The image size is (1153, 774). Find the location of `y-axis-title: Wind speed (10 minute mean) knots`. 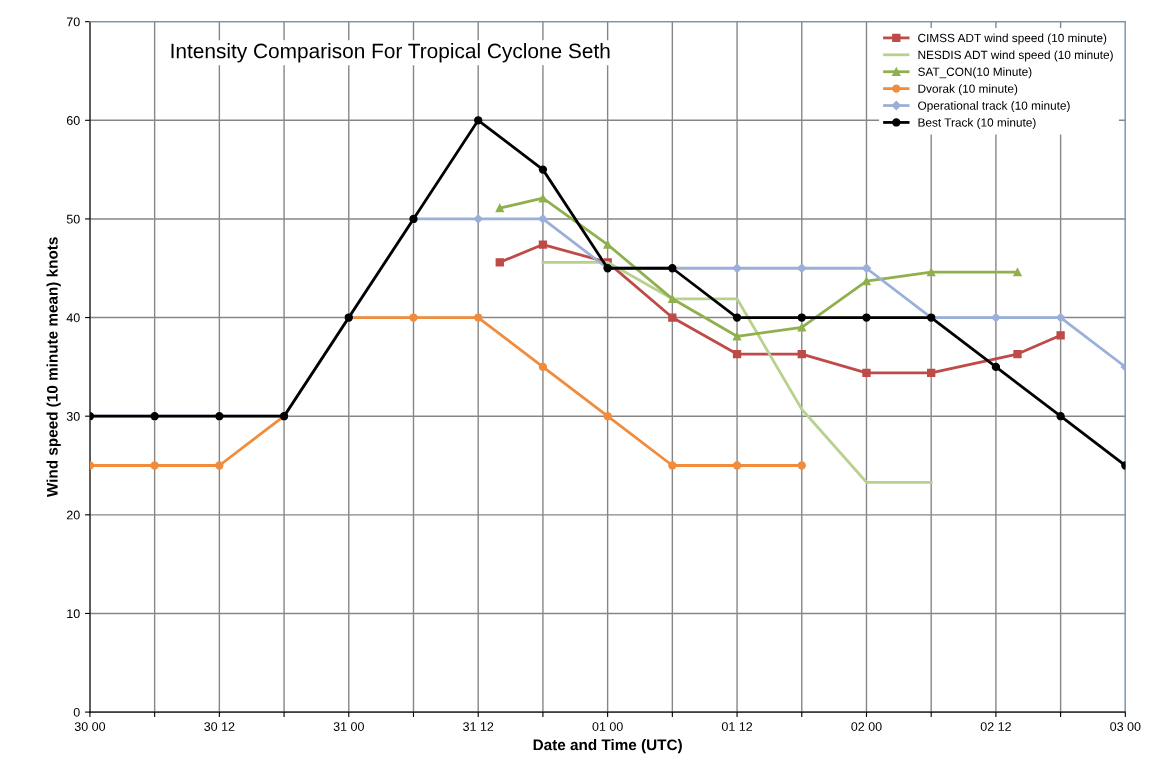

y-axis-title: Wind speed (10 minute mean) knots is located at coordinates (53, 367).